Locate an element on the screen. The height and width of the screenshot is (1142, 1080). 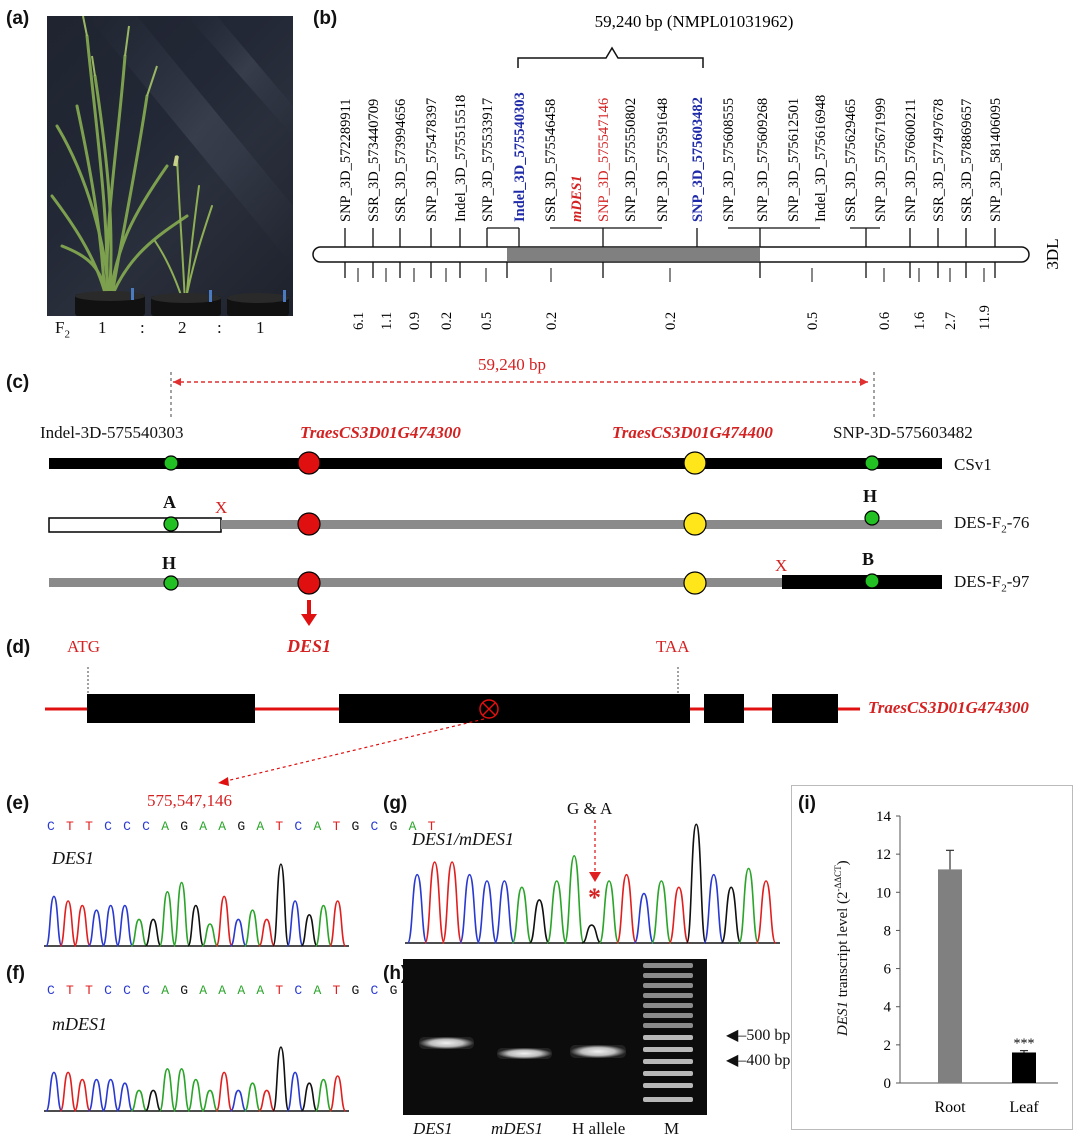
ratio-colon-2: : is located at coordinates (219, 327).